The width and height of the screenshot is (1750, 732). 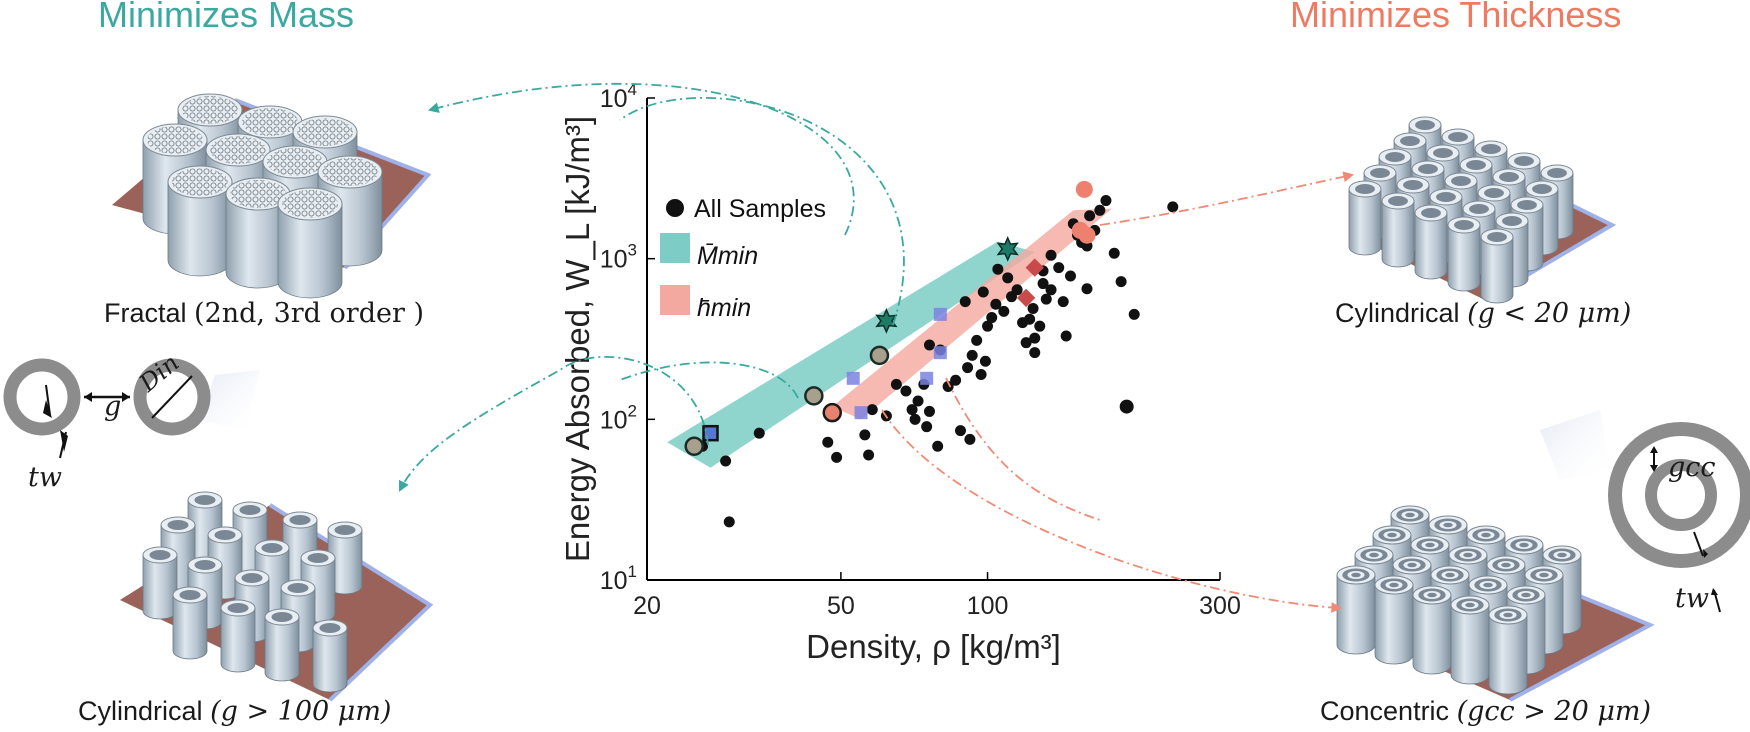 I want to click on y-tick-label: 10⁴, so click(x=618, y=96).